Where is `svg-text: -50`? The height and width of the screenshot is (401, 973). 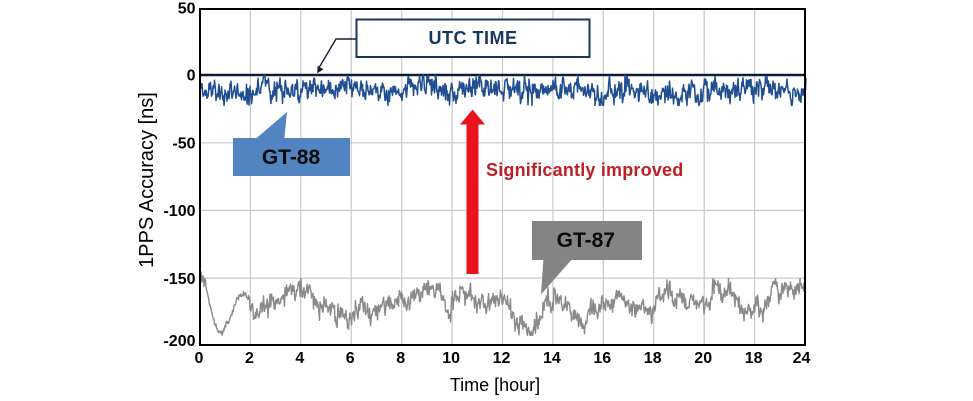
svg-text: -50 is located at coordinates (183, 144).